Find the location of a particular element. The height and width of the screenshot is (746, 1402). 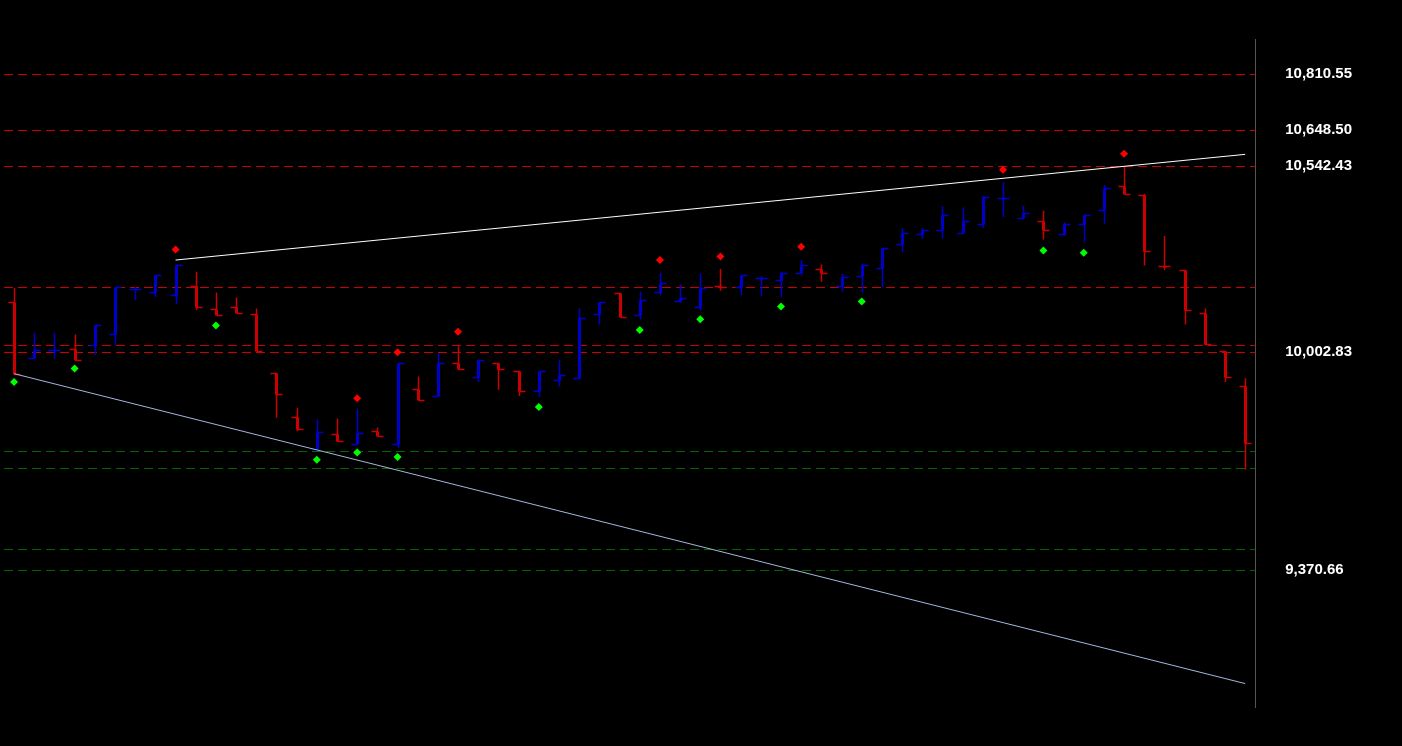

y-tick-label: 9,370.66 is located at coordinates (1314, 568).